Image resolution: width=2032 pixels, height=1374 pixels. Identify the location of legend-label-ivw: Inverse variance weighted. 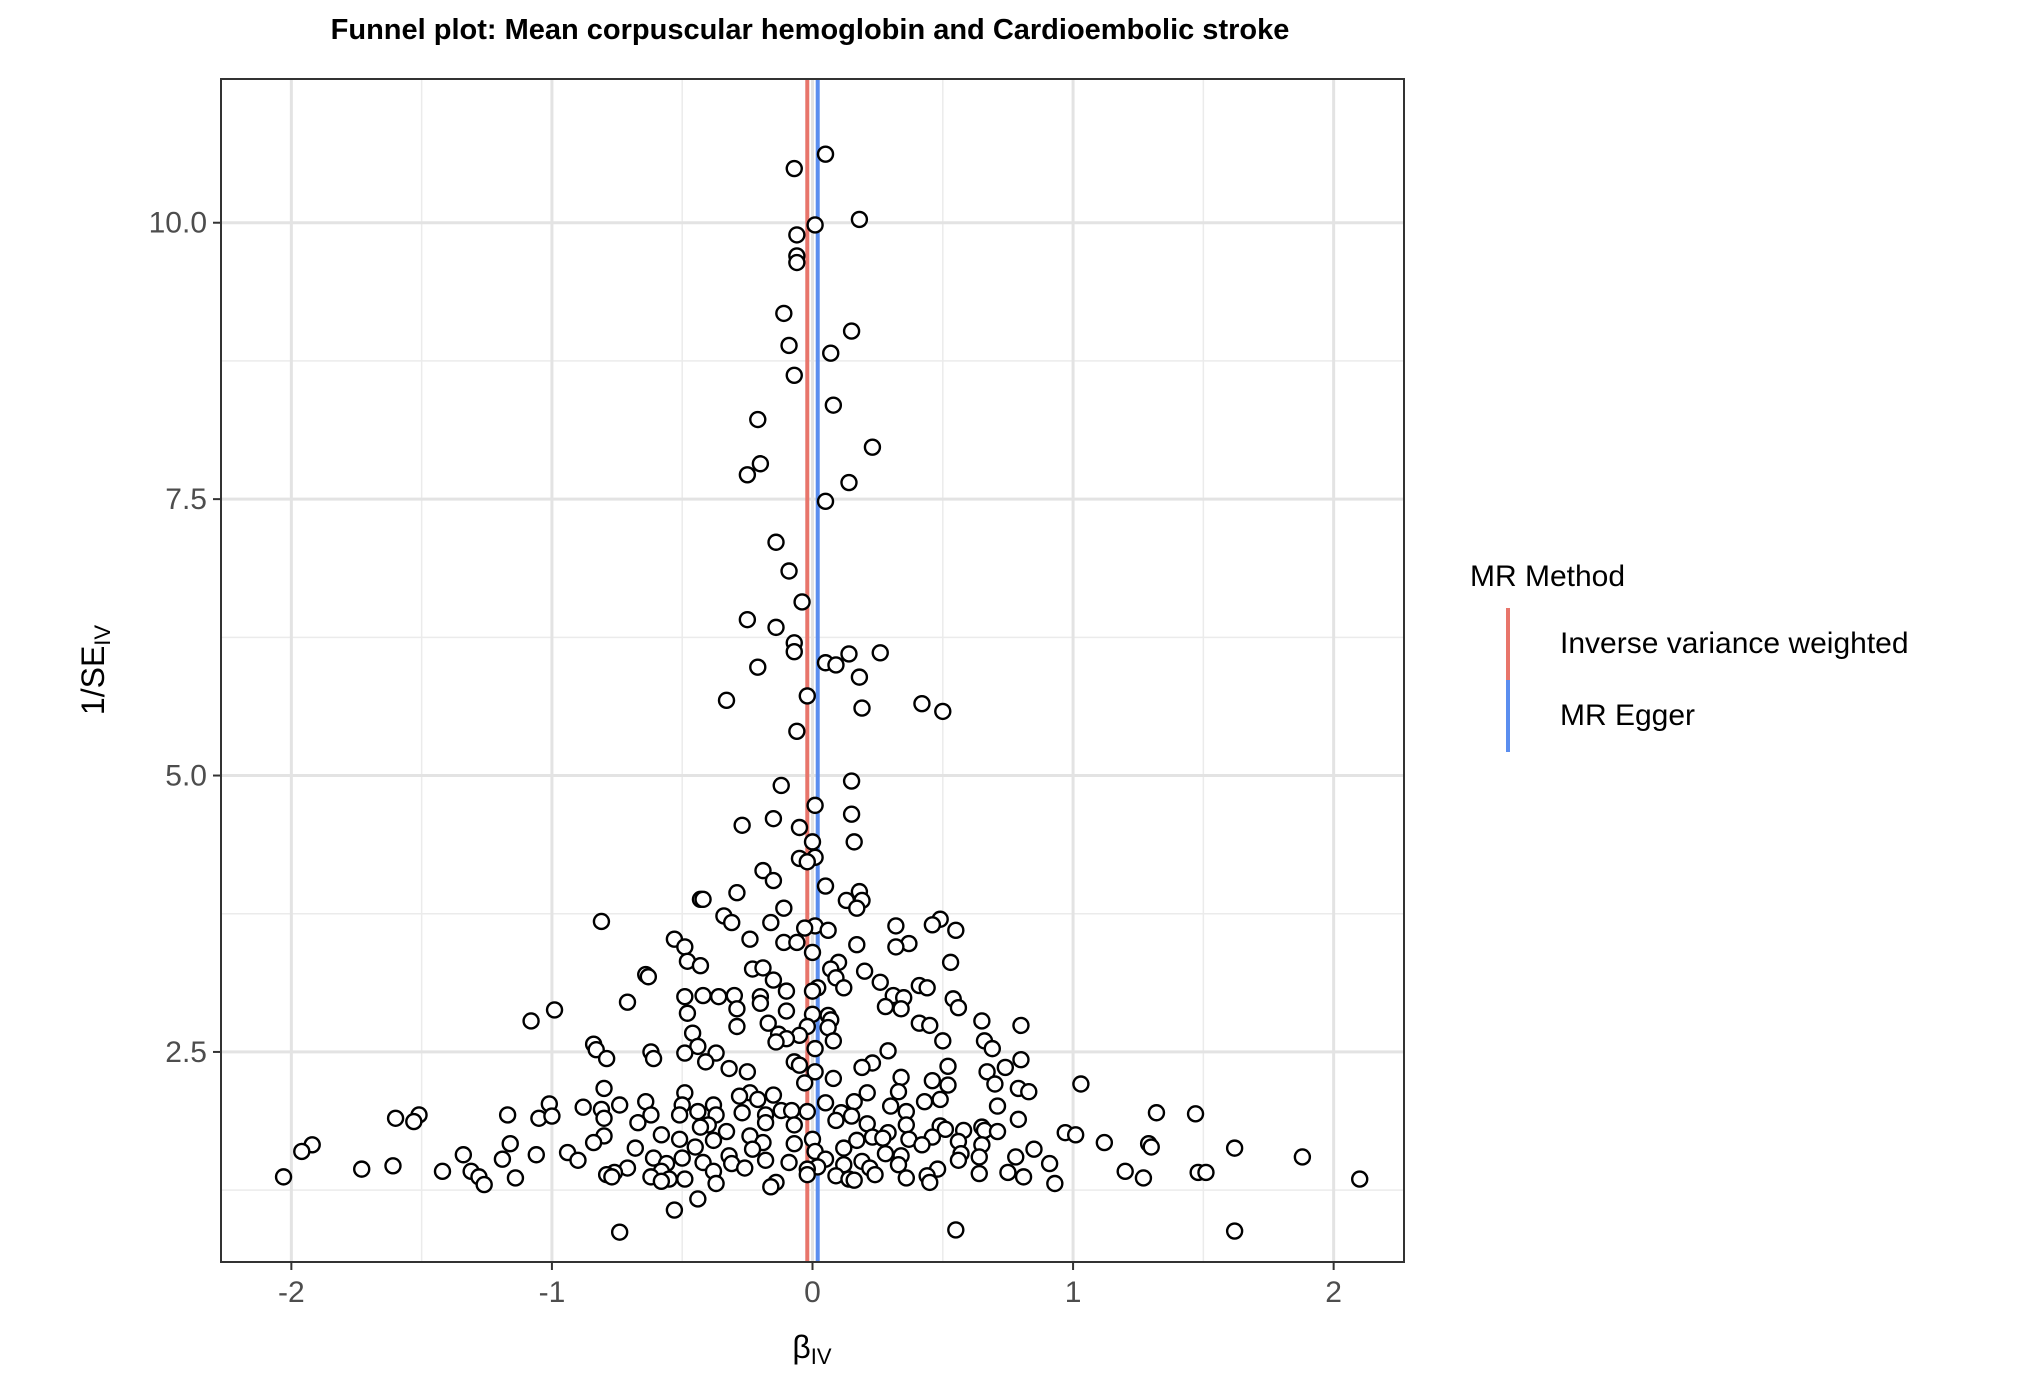
(1734, 643).